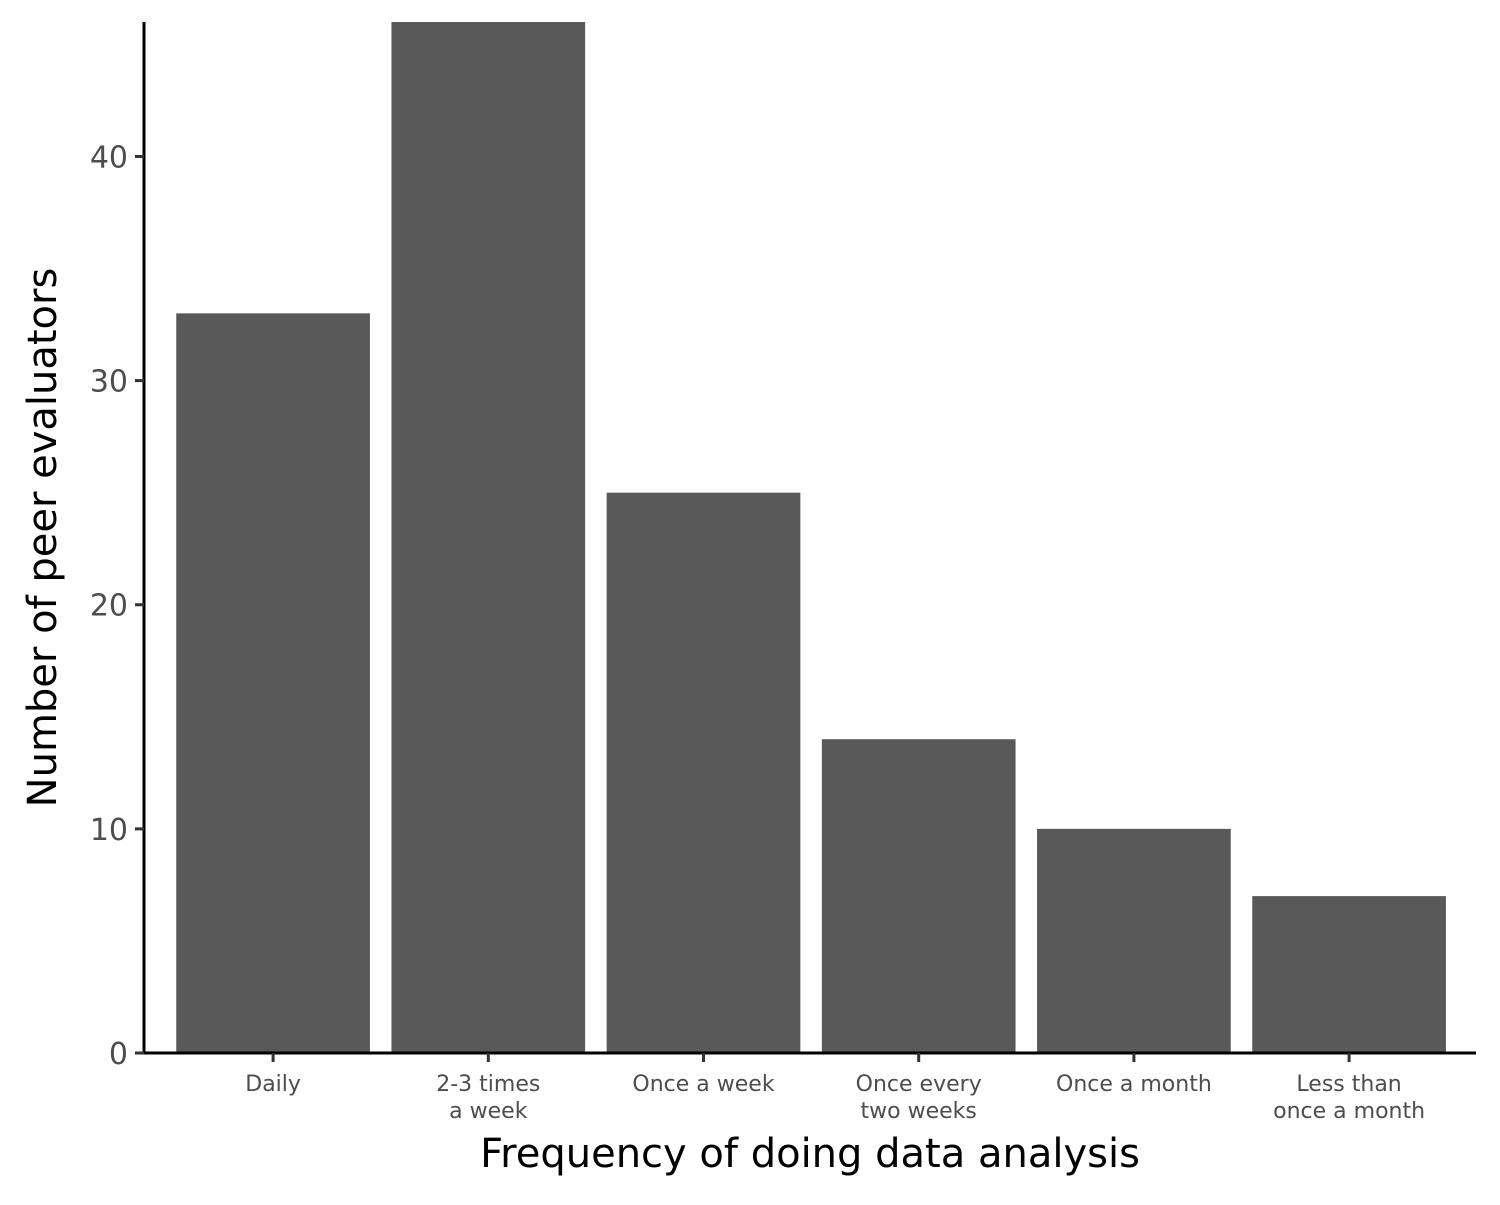  Describe the element at coordinates (109, 830) in the screenshot. I see `y-tick-label-10: 10` at that location.